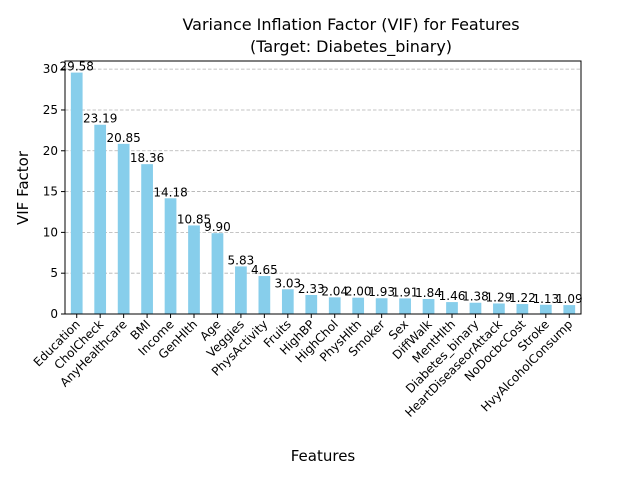  What do you see at coordinates (241, 260) in the screenshot?
I see `bar-value-label: 5.83` at bounding box center [241, 260].